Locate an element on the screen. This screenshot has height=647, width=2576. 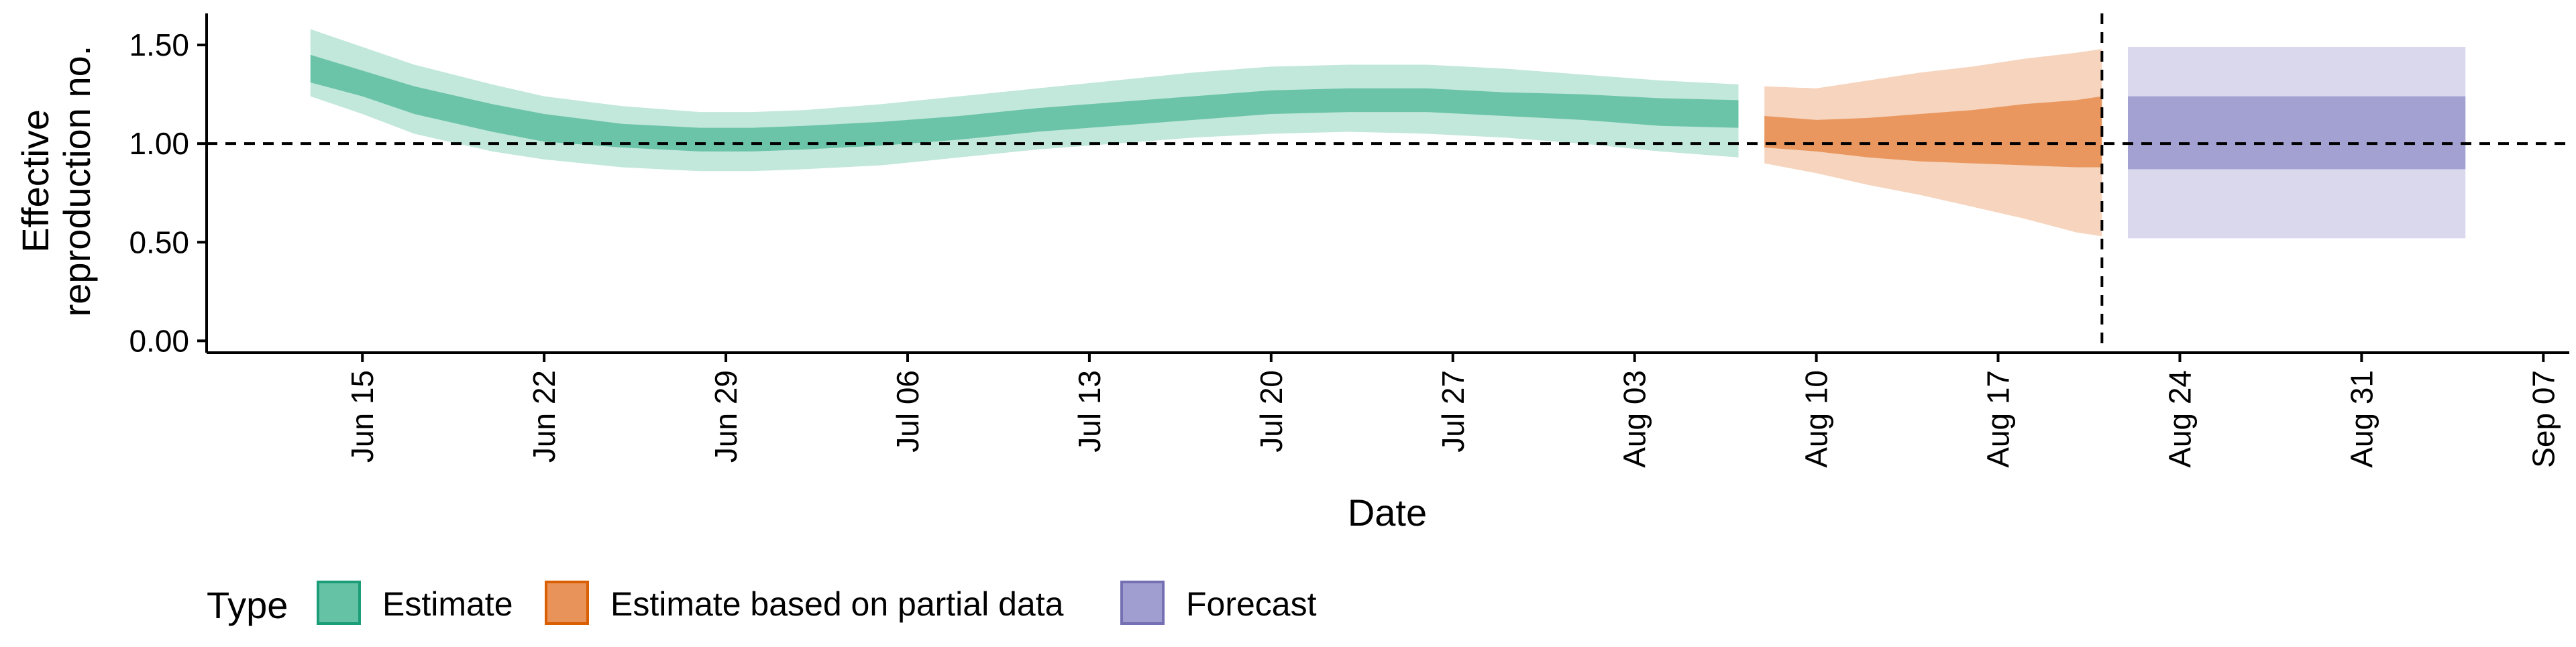
legend-swatch-estimate is located at coordinates (339, 603).